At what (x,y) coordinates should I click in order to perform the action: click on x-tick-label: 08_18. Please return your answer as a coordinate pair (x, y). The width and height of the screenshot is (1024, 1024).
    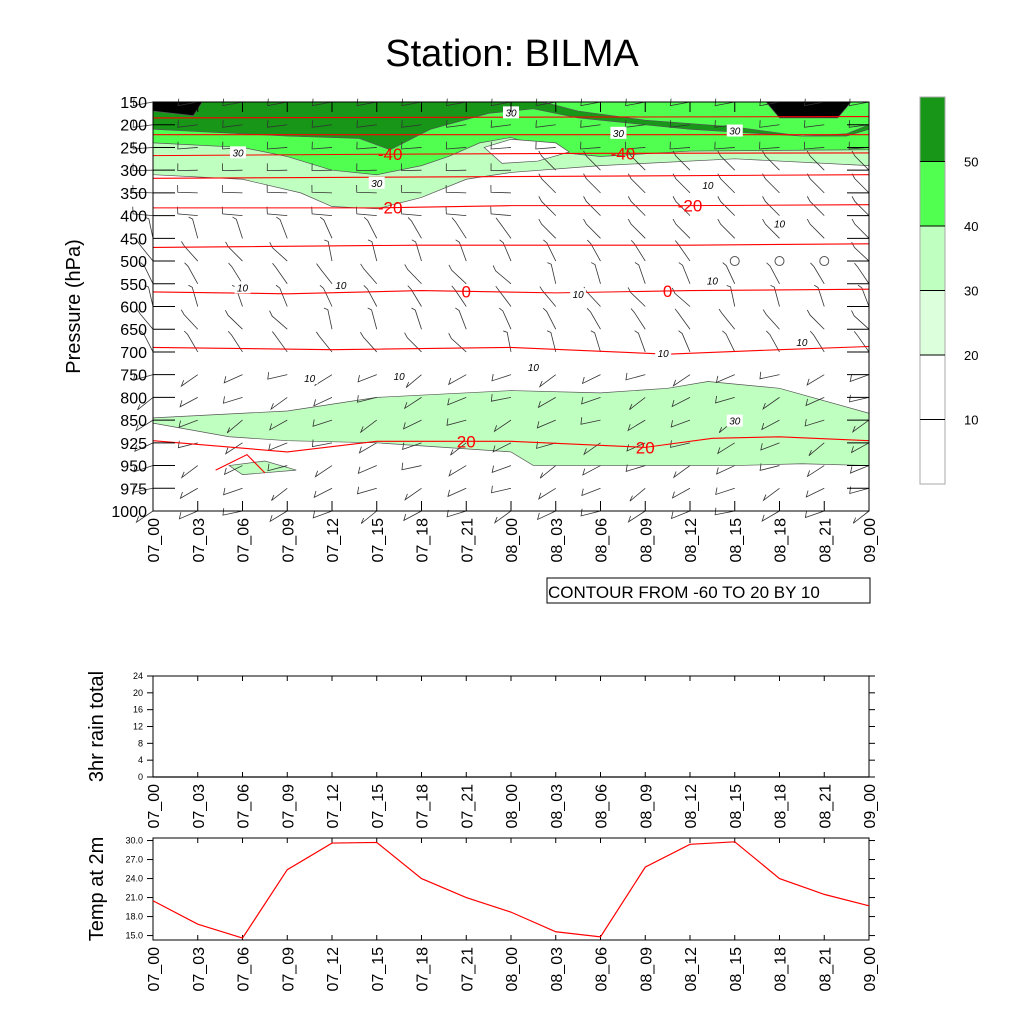
    Looking at the image, I should click on (781, 969).